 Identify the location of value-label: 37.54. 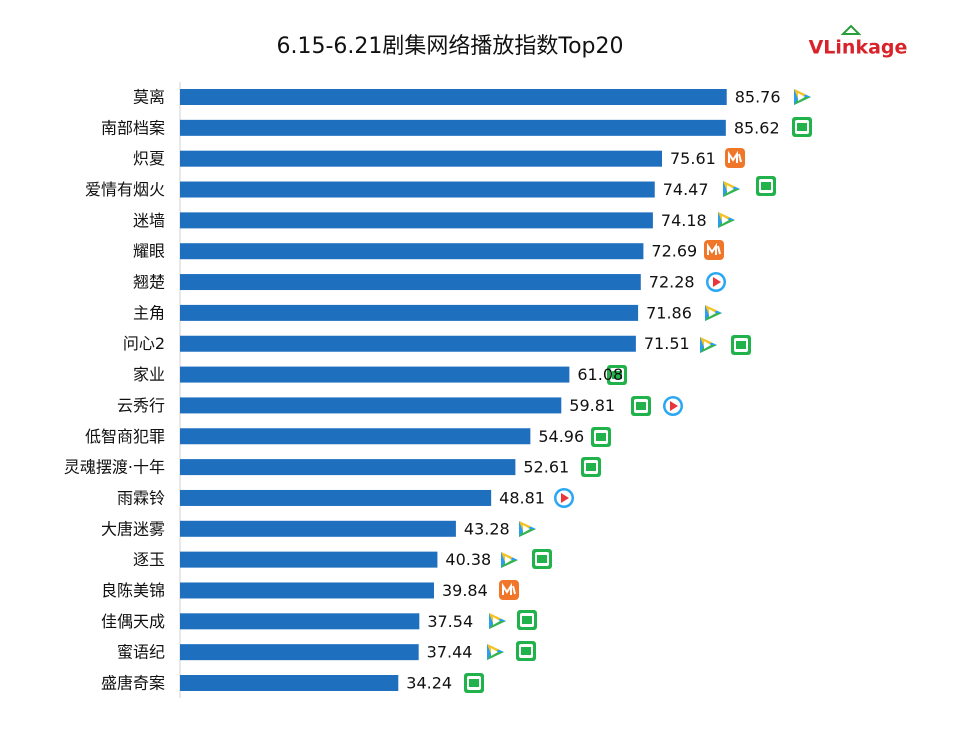
(450, 621).